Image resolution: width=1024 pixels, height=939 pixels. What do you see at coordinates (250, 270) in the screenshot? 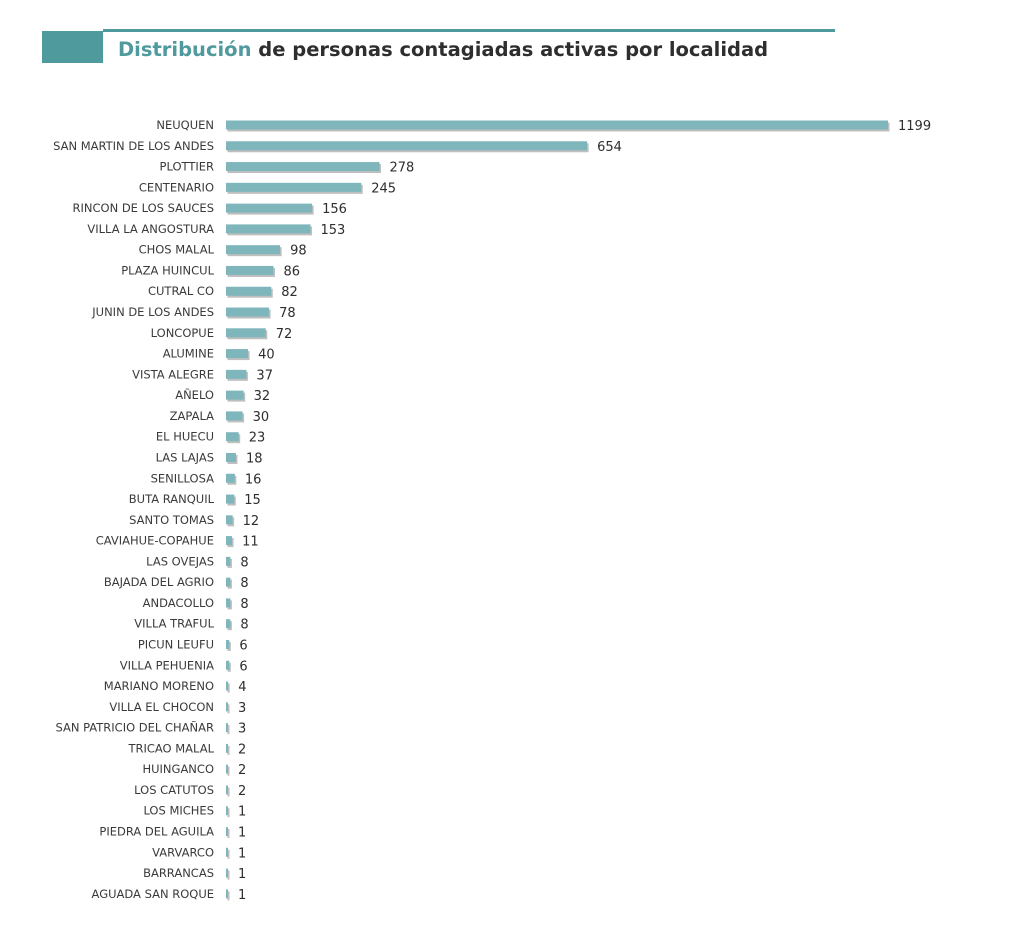
I see `bar-plaza-huincul` at bounding box center [250, 270].